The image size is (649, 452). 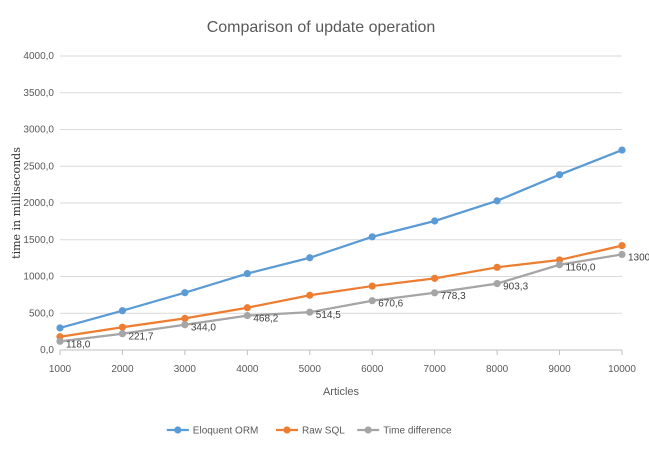 I want to click on y-tick-label: 2000,0, so click(x=38, y=203).